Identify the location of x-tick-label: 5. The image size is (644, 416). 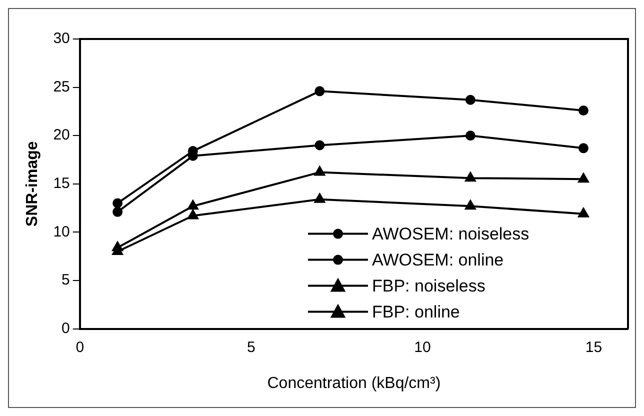
(251, 347).